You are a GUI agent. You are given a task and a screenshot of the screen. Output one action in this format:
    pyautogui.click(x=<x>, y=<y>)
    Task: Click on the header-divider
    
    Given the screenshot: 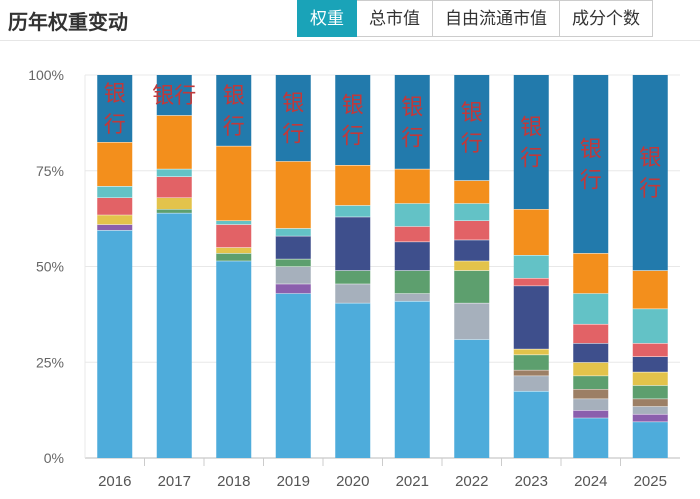 What is the action you would take?
    pyautogui.click(x=350, y=40)
    